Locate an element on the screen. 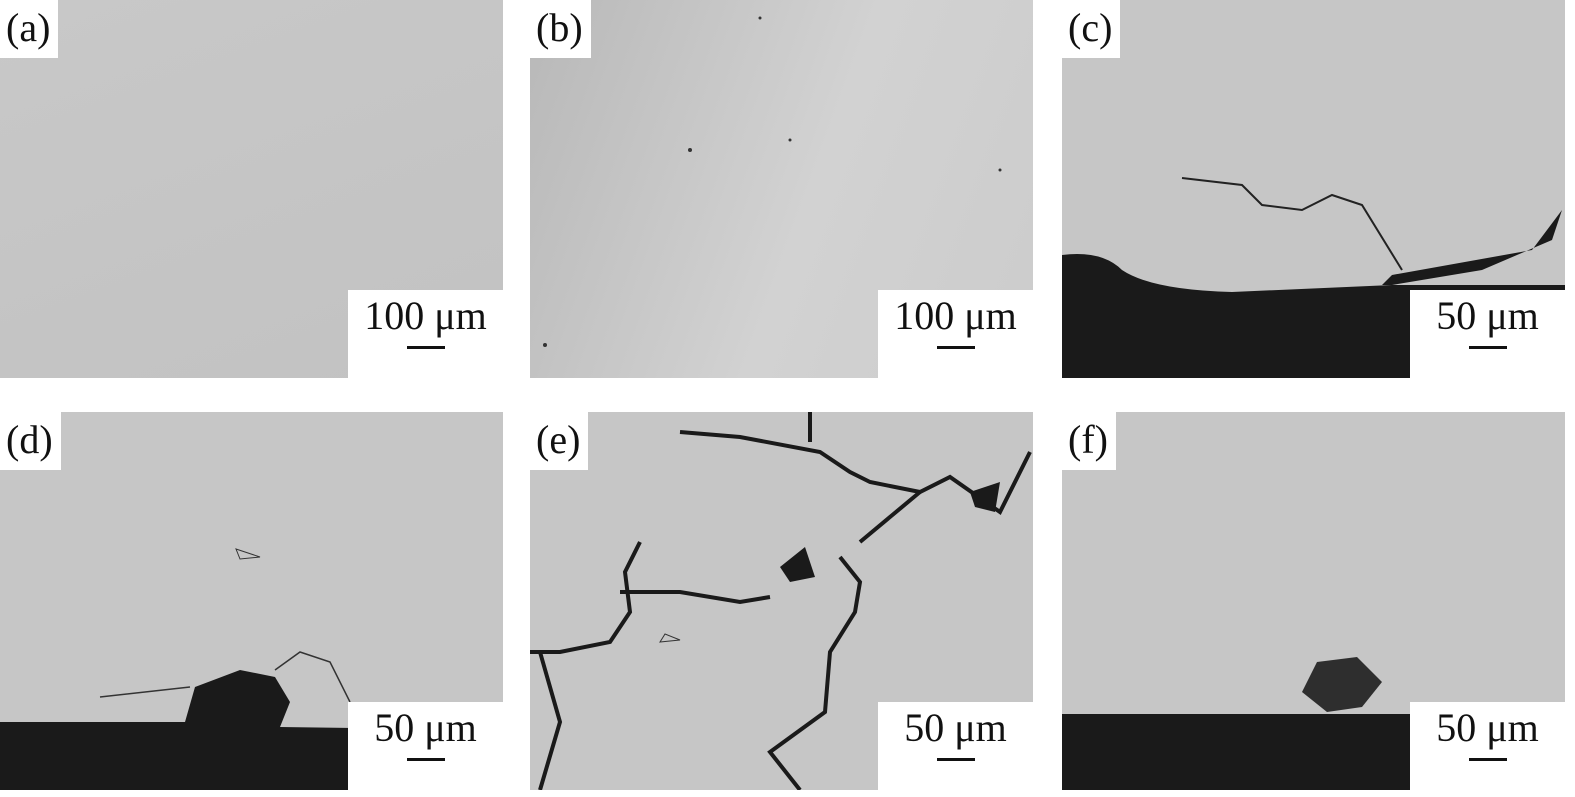 The height and width of the screenshot is (797, 1575). particles is located at coordinates (772, 181).